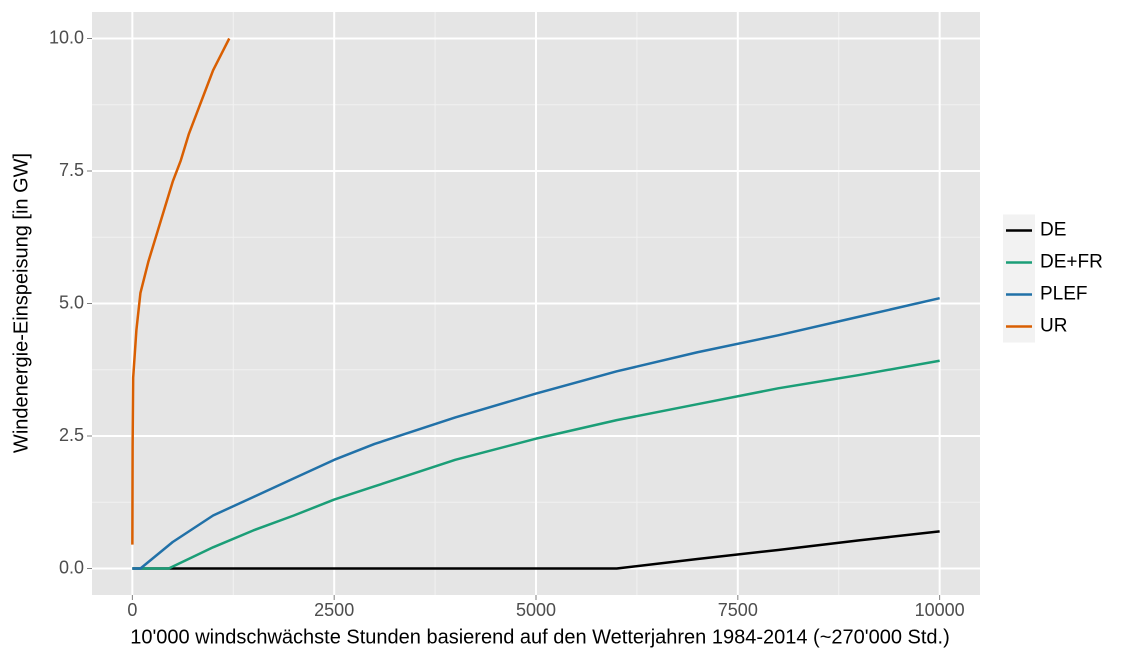 This screenshot has height=652, width=1122. What do you see at coordinates (21, 303) in the screenshot?
I see `y-axis-title: Windenergie-Einspeisung [in GW]` at bounding box center [21, 303].